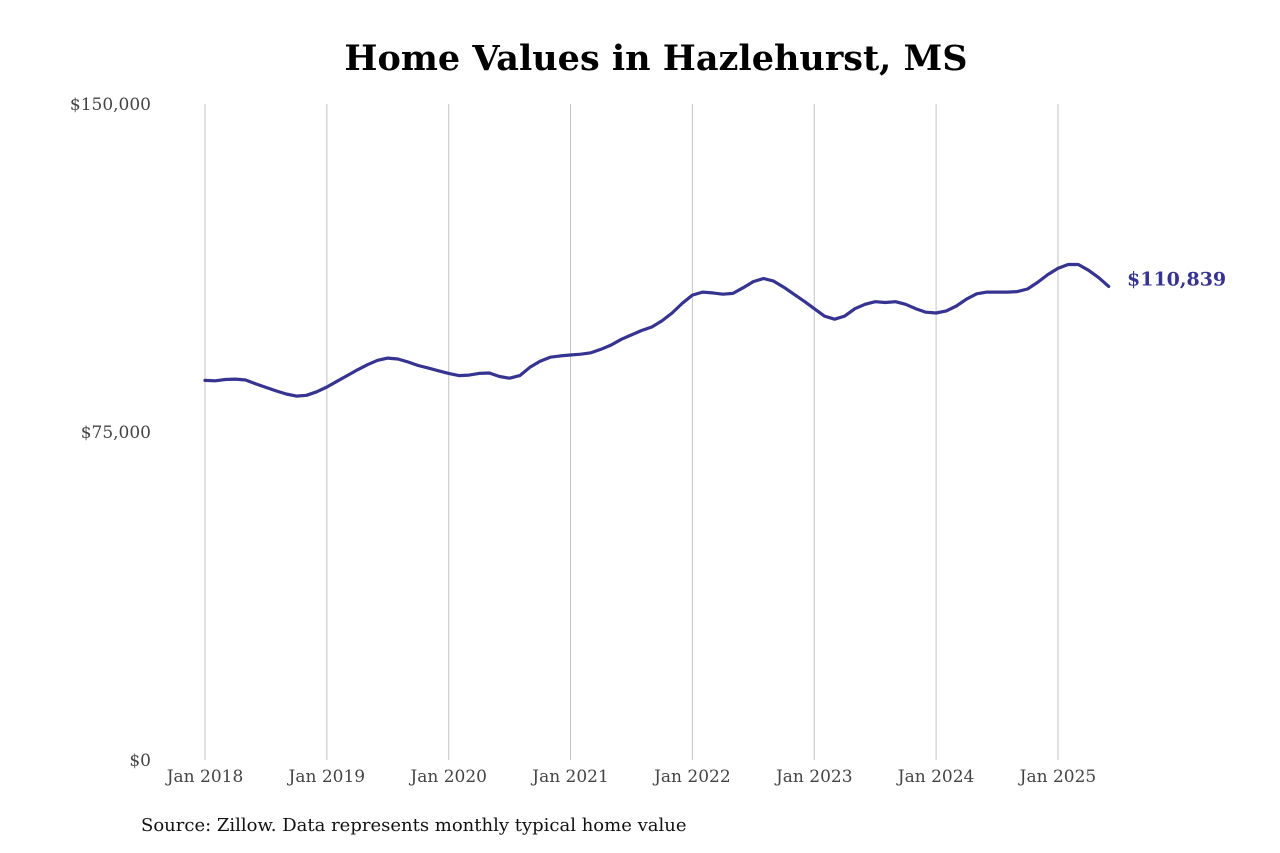  What do you see at coordinates (569, 777) in the screenshot?
I see `x-tick-label: Jan 2021` at bounding box center [569, 777].